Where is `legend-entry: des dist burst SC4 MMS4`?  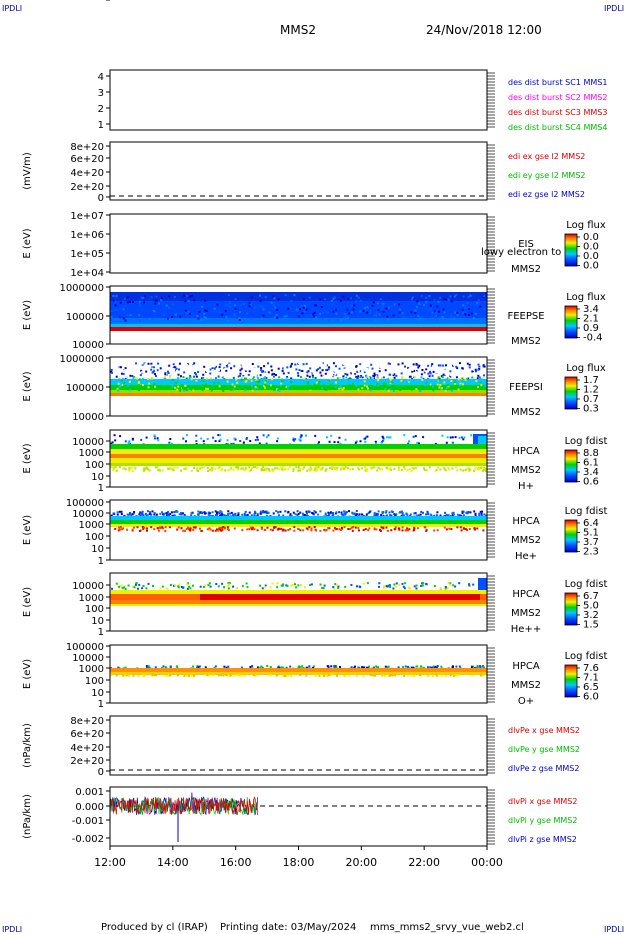 legend-entry: des dist burst SC4 MMS4 is located at coordinates (557, 127).